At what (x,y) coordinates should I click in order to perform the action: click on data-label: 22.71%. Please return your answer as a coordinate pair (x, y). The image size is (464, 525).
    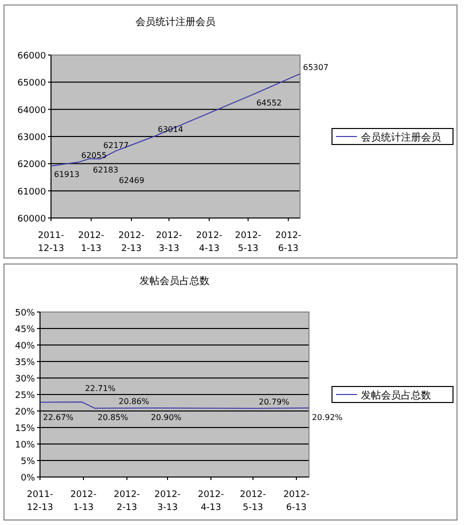
    Looking at the image, I should click on (100, 389).